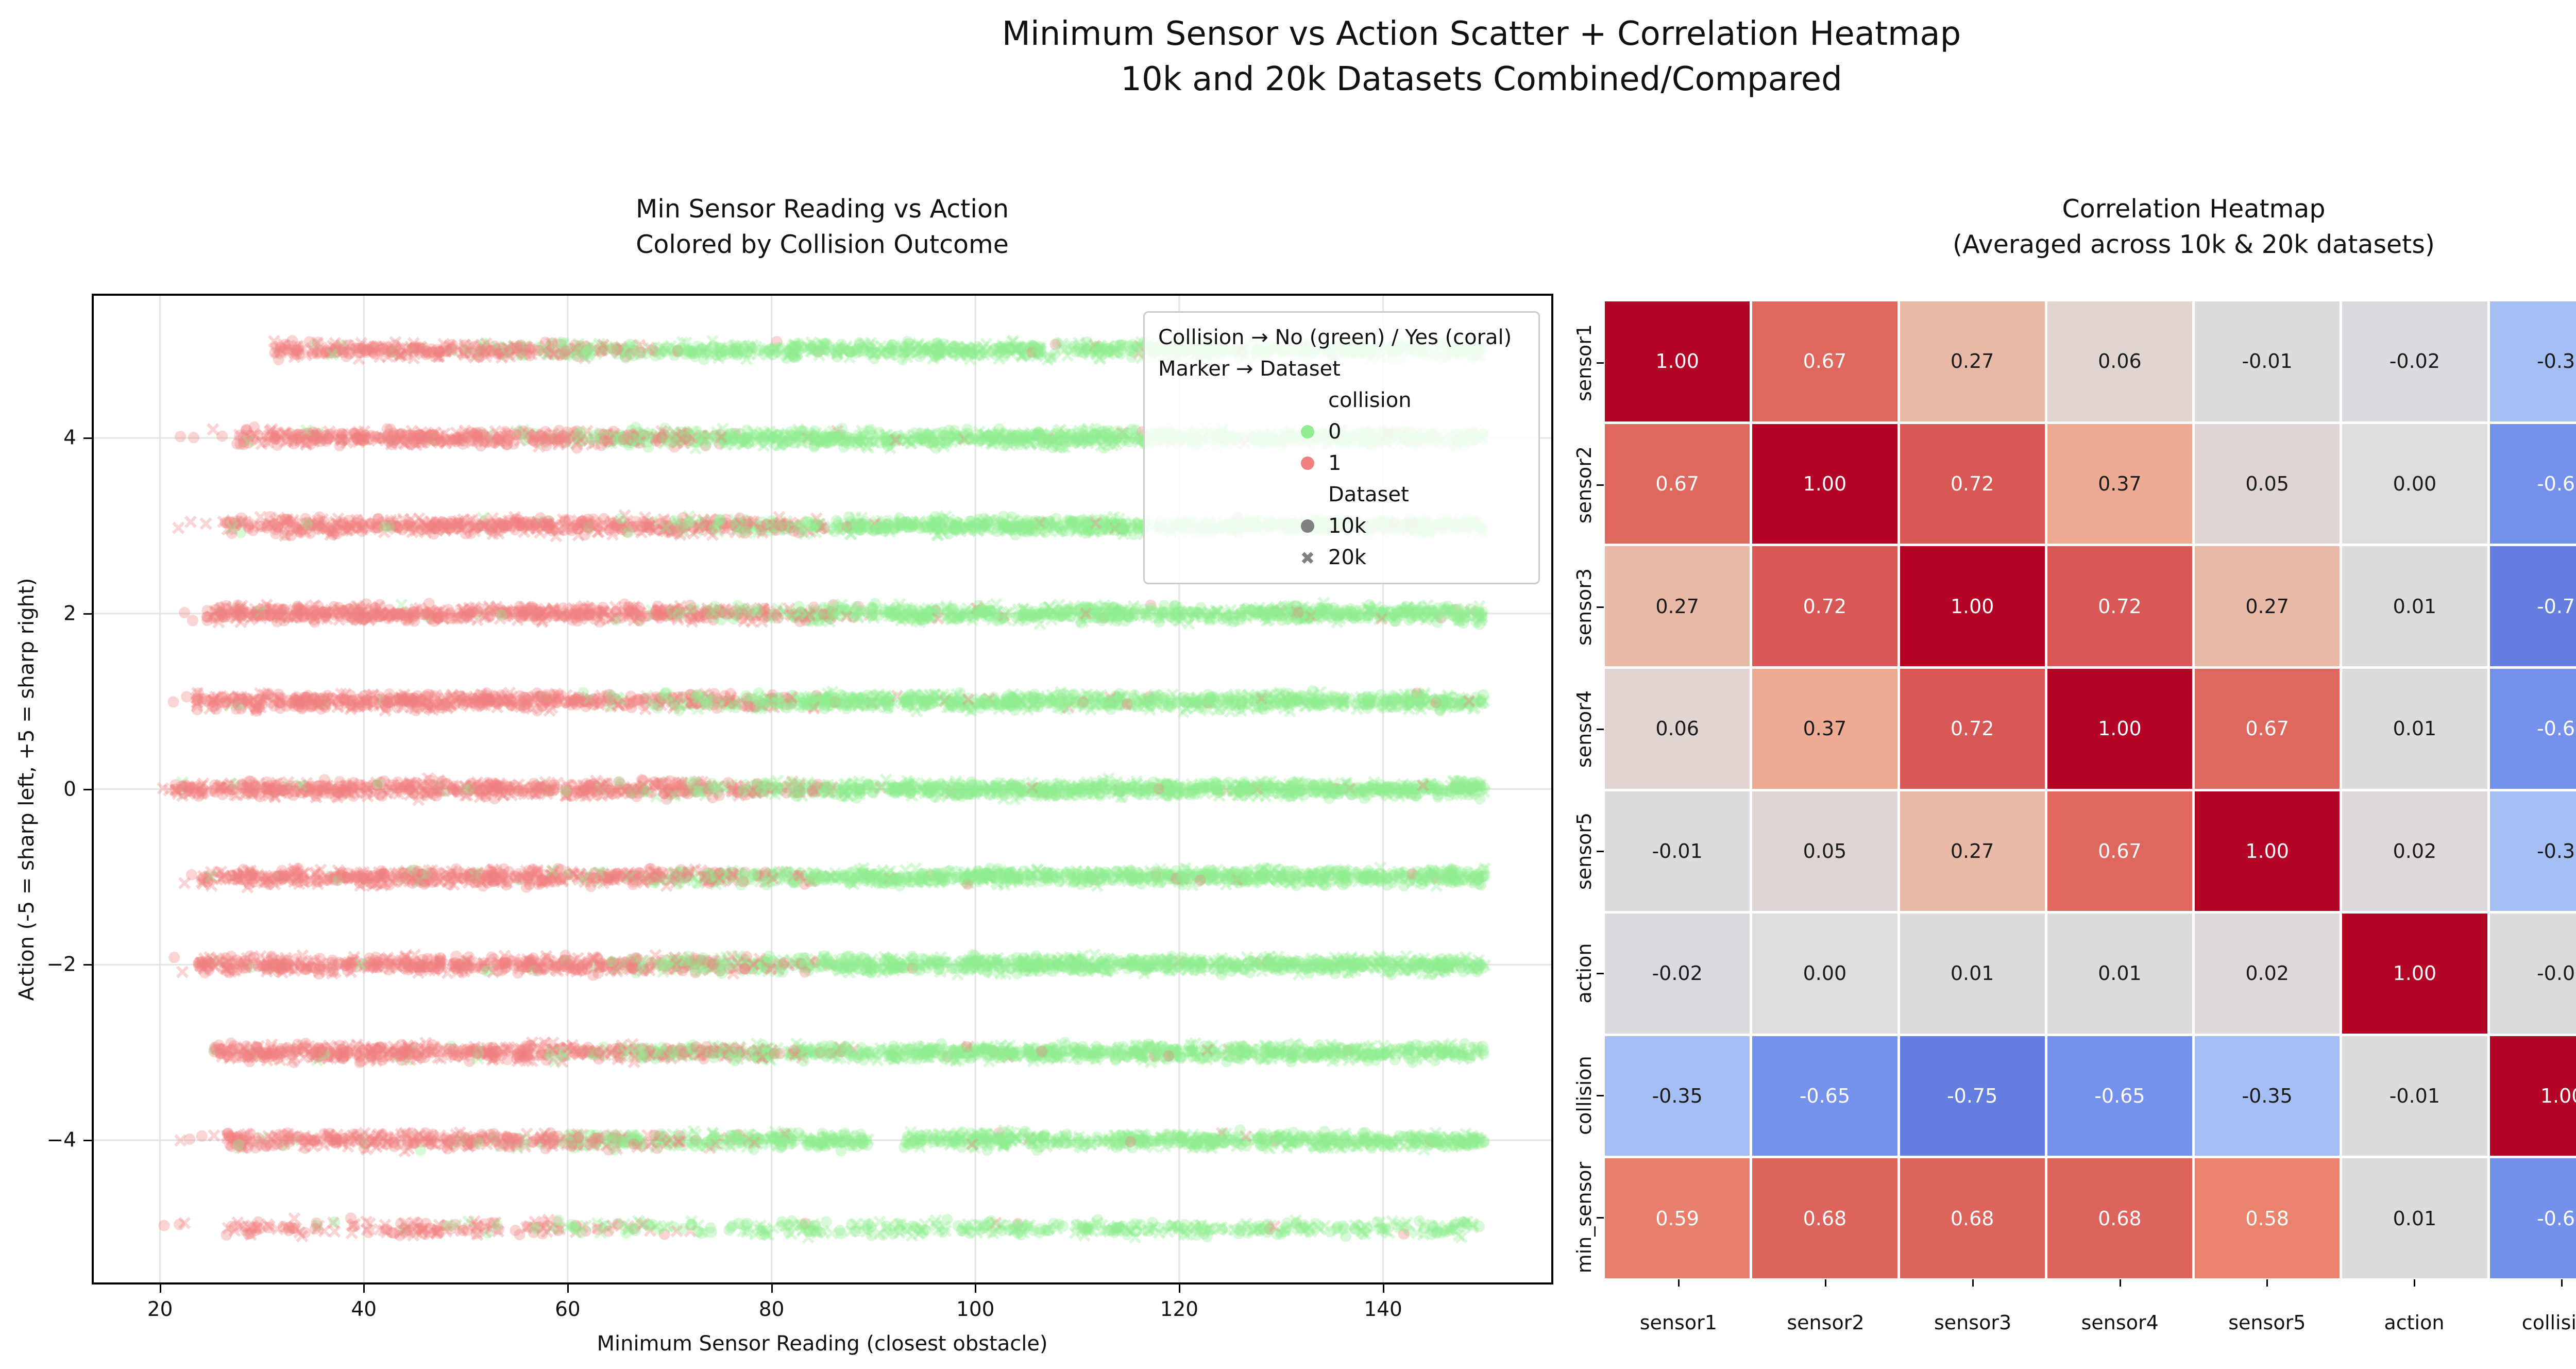  I want to click on heatmap-row-label: sensor3, so click(1584, 607).